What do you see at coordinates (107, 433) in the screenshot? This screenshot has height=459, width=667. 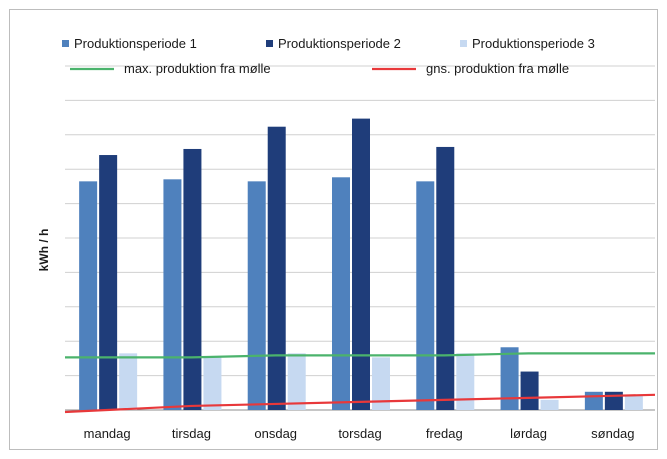 I see `x-tick-label: mandag` at bounding box center [107, 433].